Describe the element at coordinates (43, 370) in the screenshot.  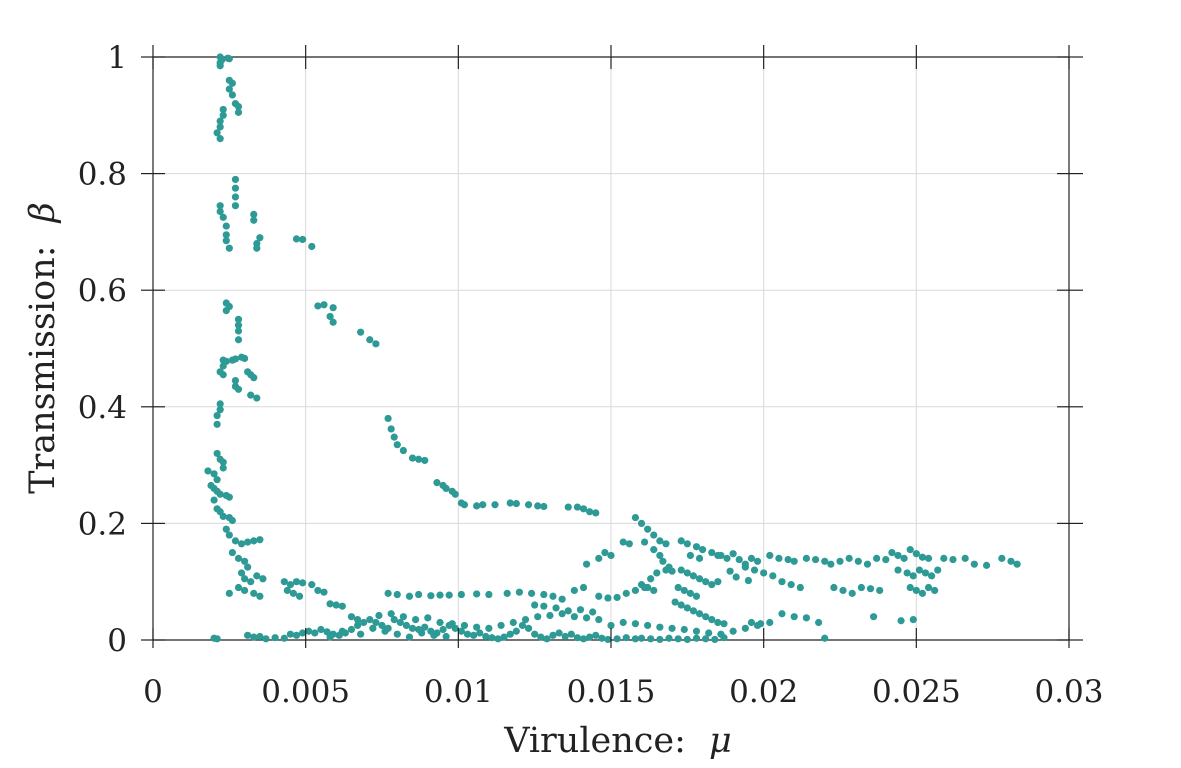
I see `y-axis-label-text: Transmission:` at that location.